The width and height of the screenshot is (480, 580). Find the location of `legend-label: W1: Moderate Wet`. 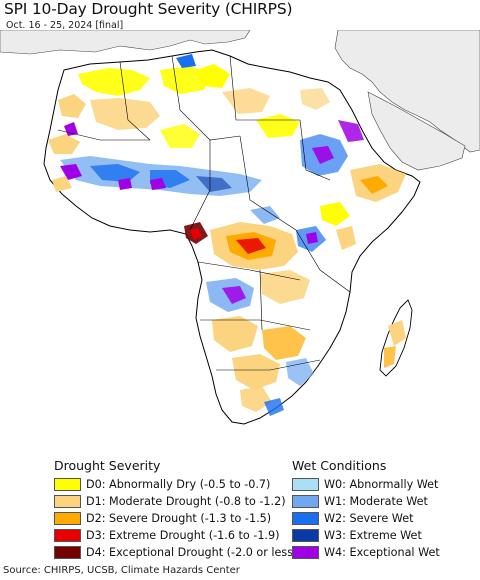

legend-label: W1: Moderate Wet is located at coordinates (376, 501).